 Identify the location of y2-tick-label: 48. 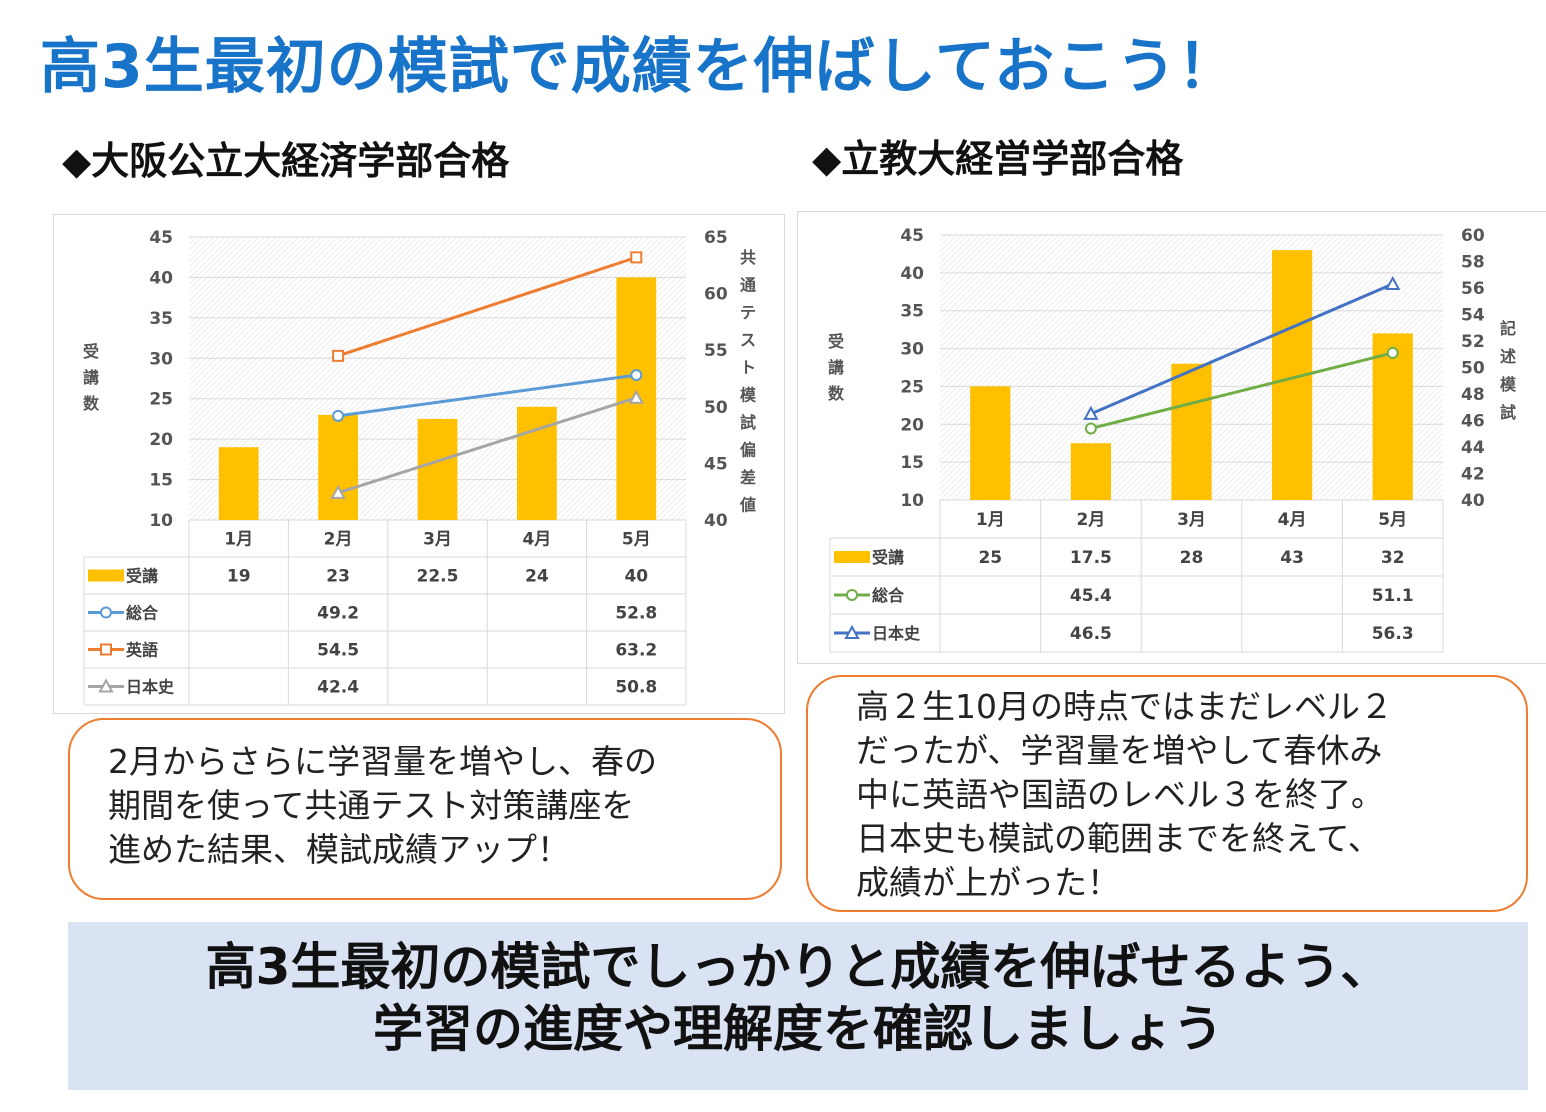
(1473, 395).